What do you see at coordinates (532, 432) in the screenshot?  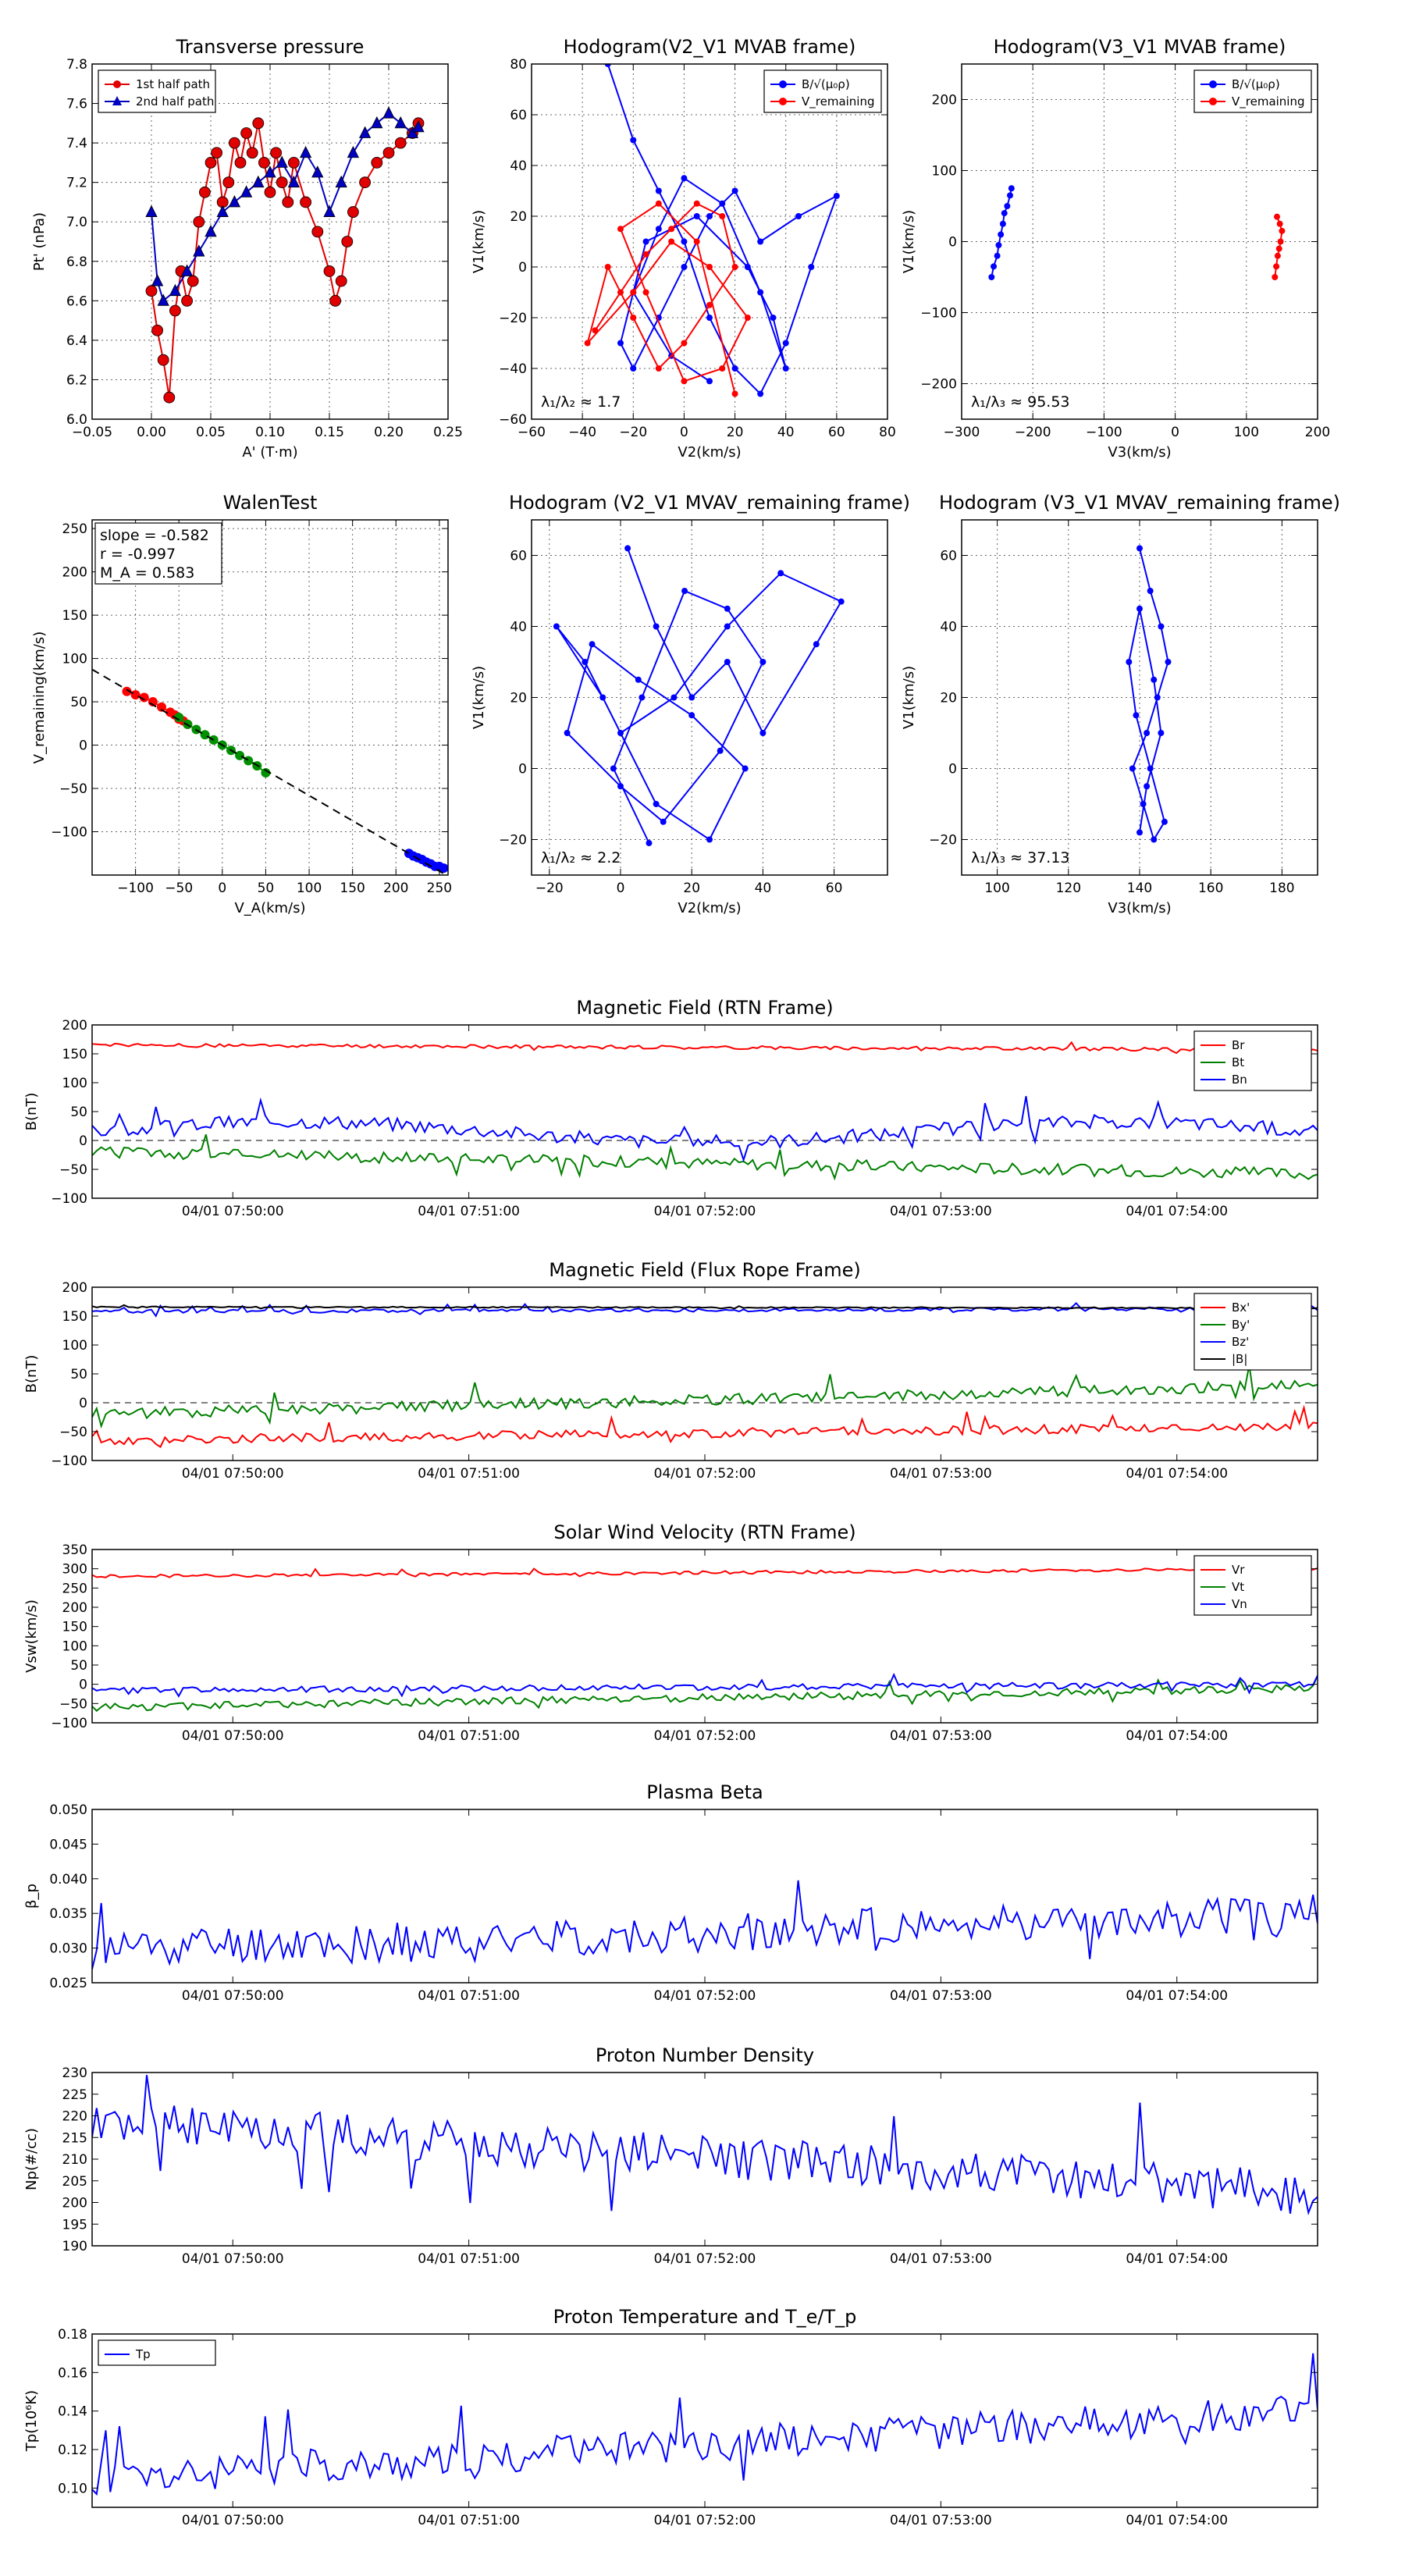 I see `x-tick-label: −60` at bounding box center [532, 432].